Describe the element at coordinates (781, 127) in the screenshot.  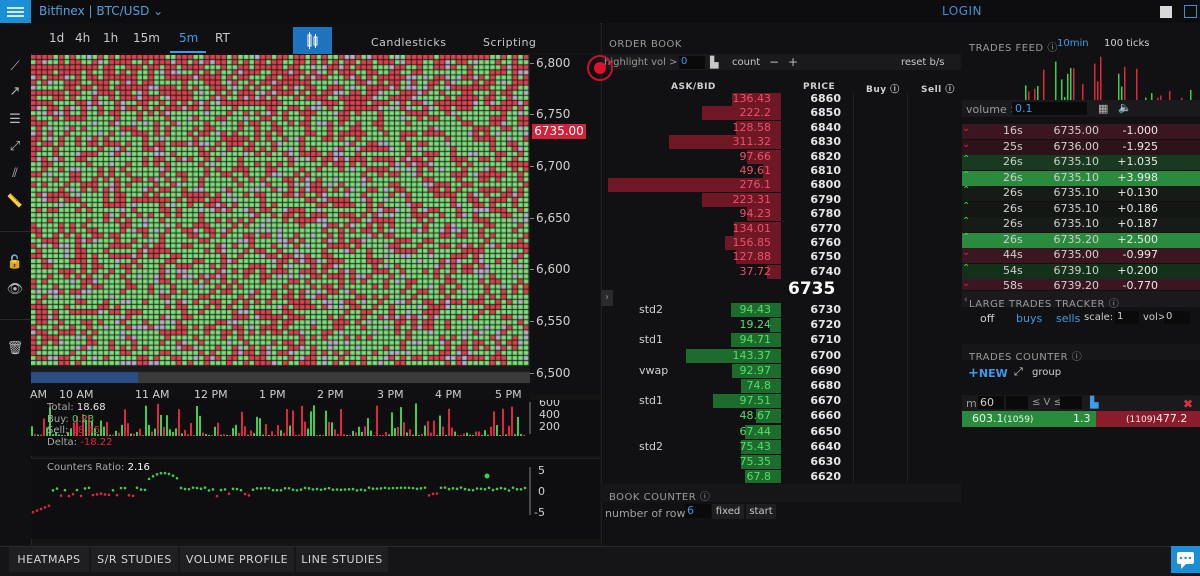
I see `ask-row: 128.58 6840` at that location.